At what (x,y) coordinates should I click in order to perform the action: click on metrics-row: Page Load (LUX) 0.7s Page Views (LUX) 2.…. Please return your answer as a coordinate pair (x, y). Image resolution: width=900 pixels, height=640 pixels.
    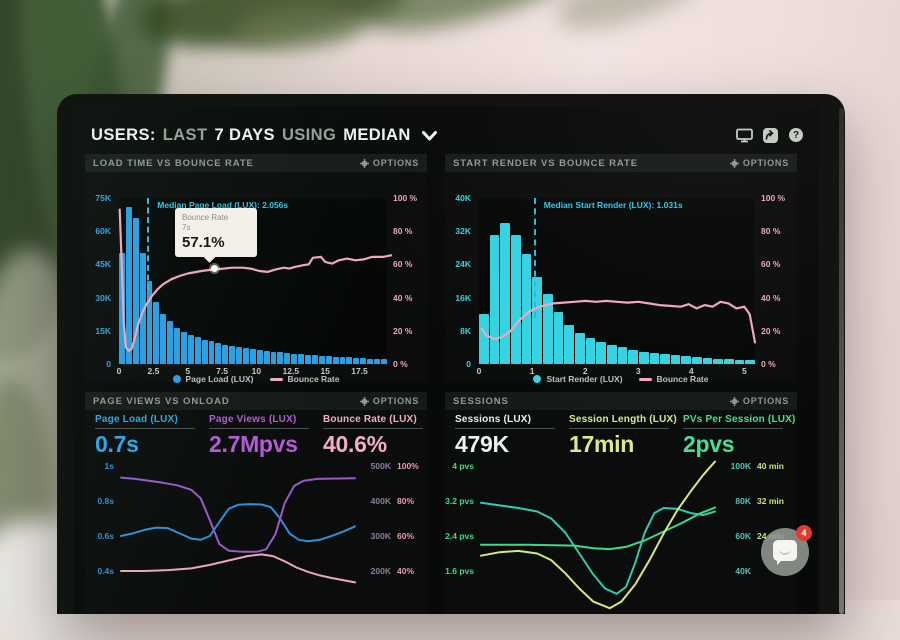
    Looking at the image, I should click on (259, 436).